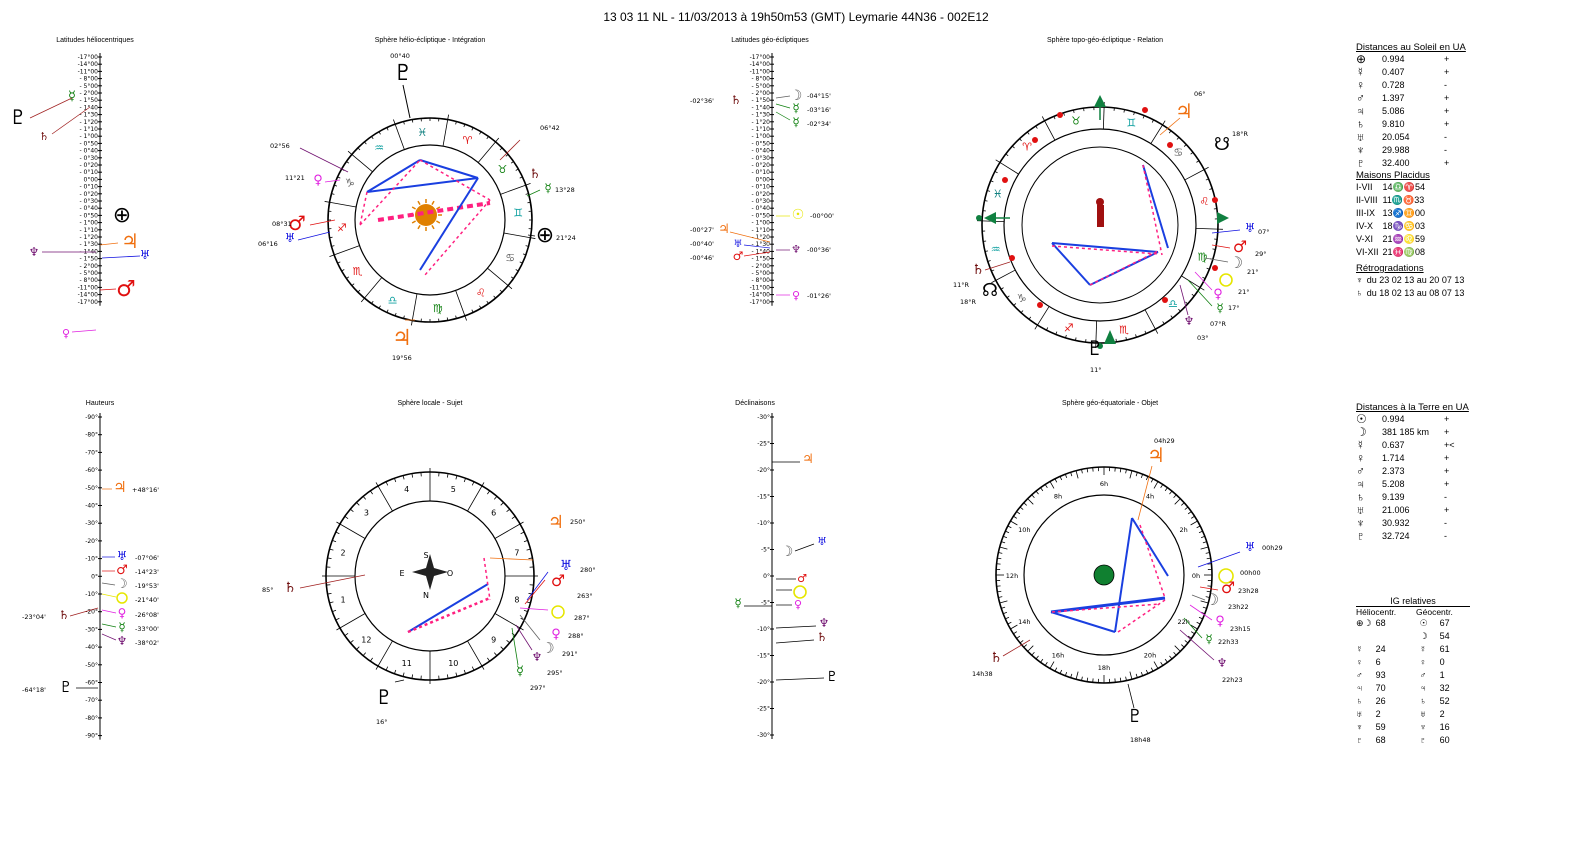 Image resolution: width=1592 pixels, height=850 pixels. What do you see at coordinates (760, 64) in the screenshot?
I see `tick-label: -14°00` at bounding box center [760, 64].